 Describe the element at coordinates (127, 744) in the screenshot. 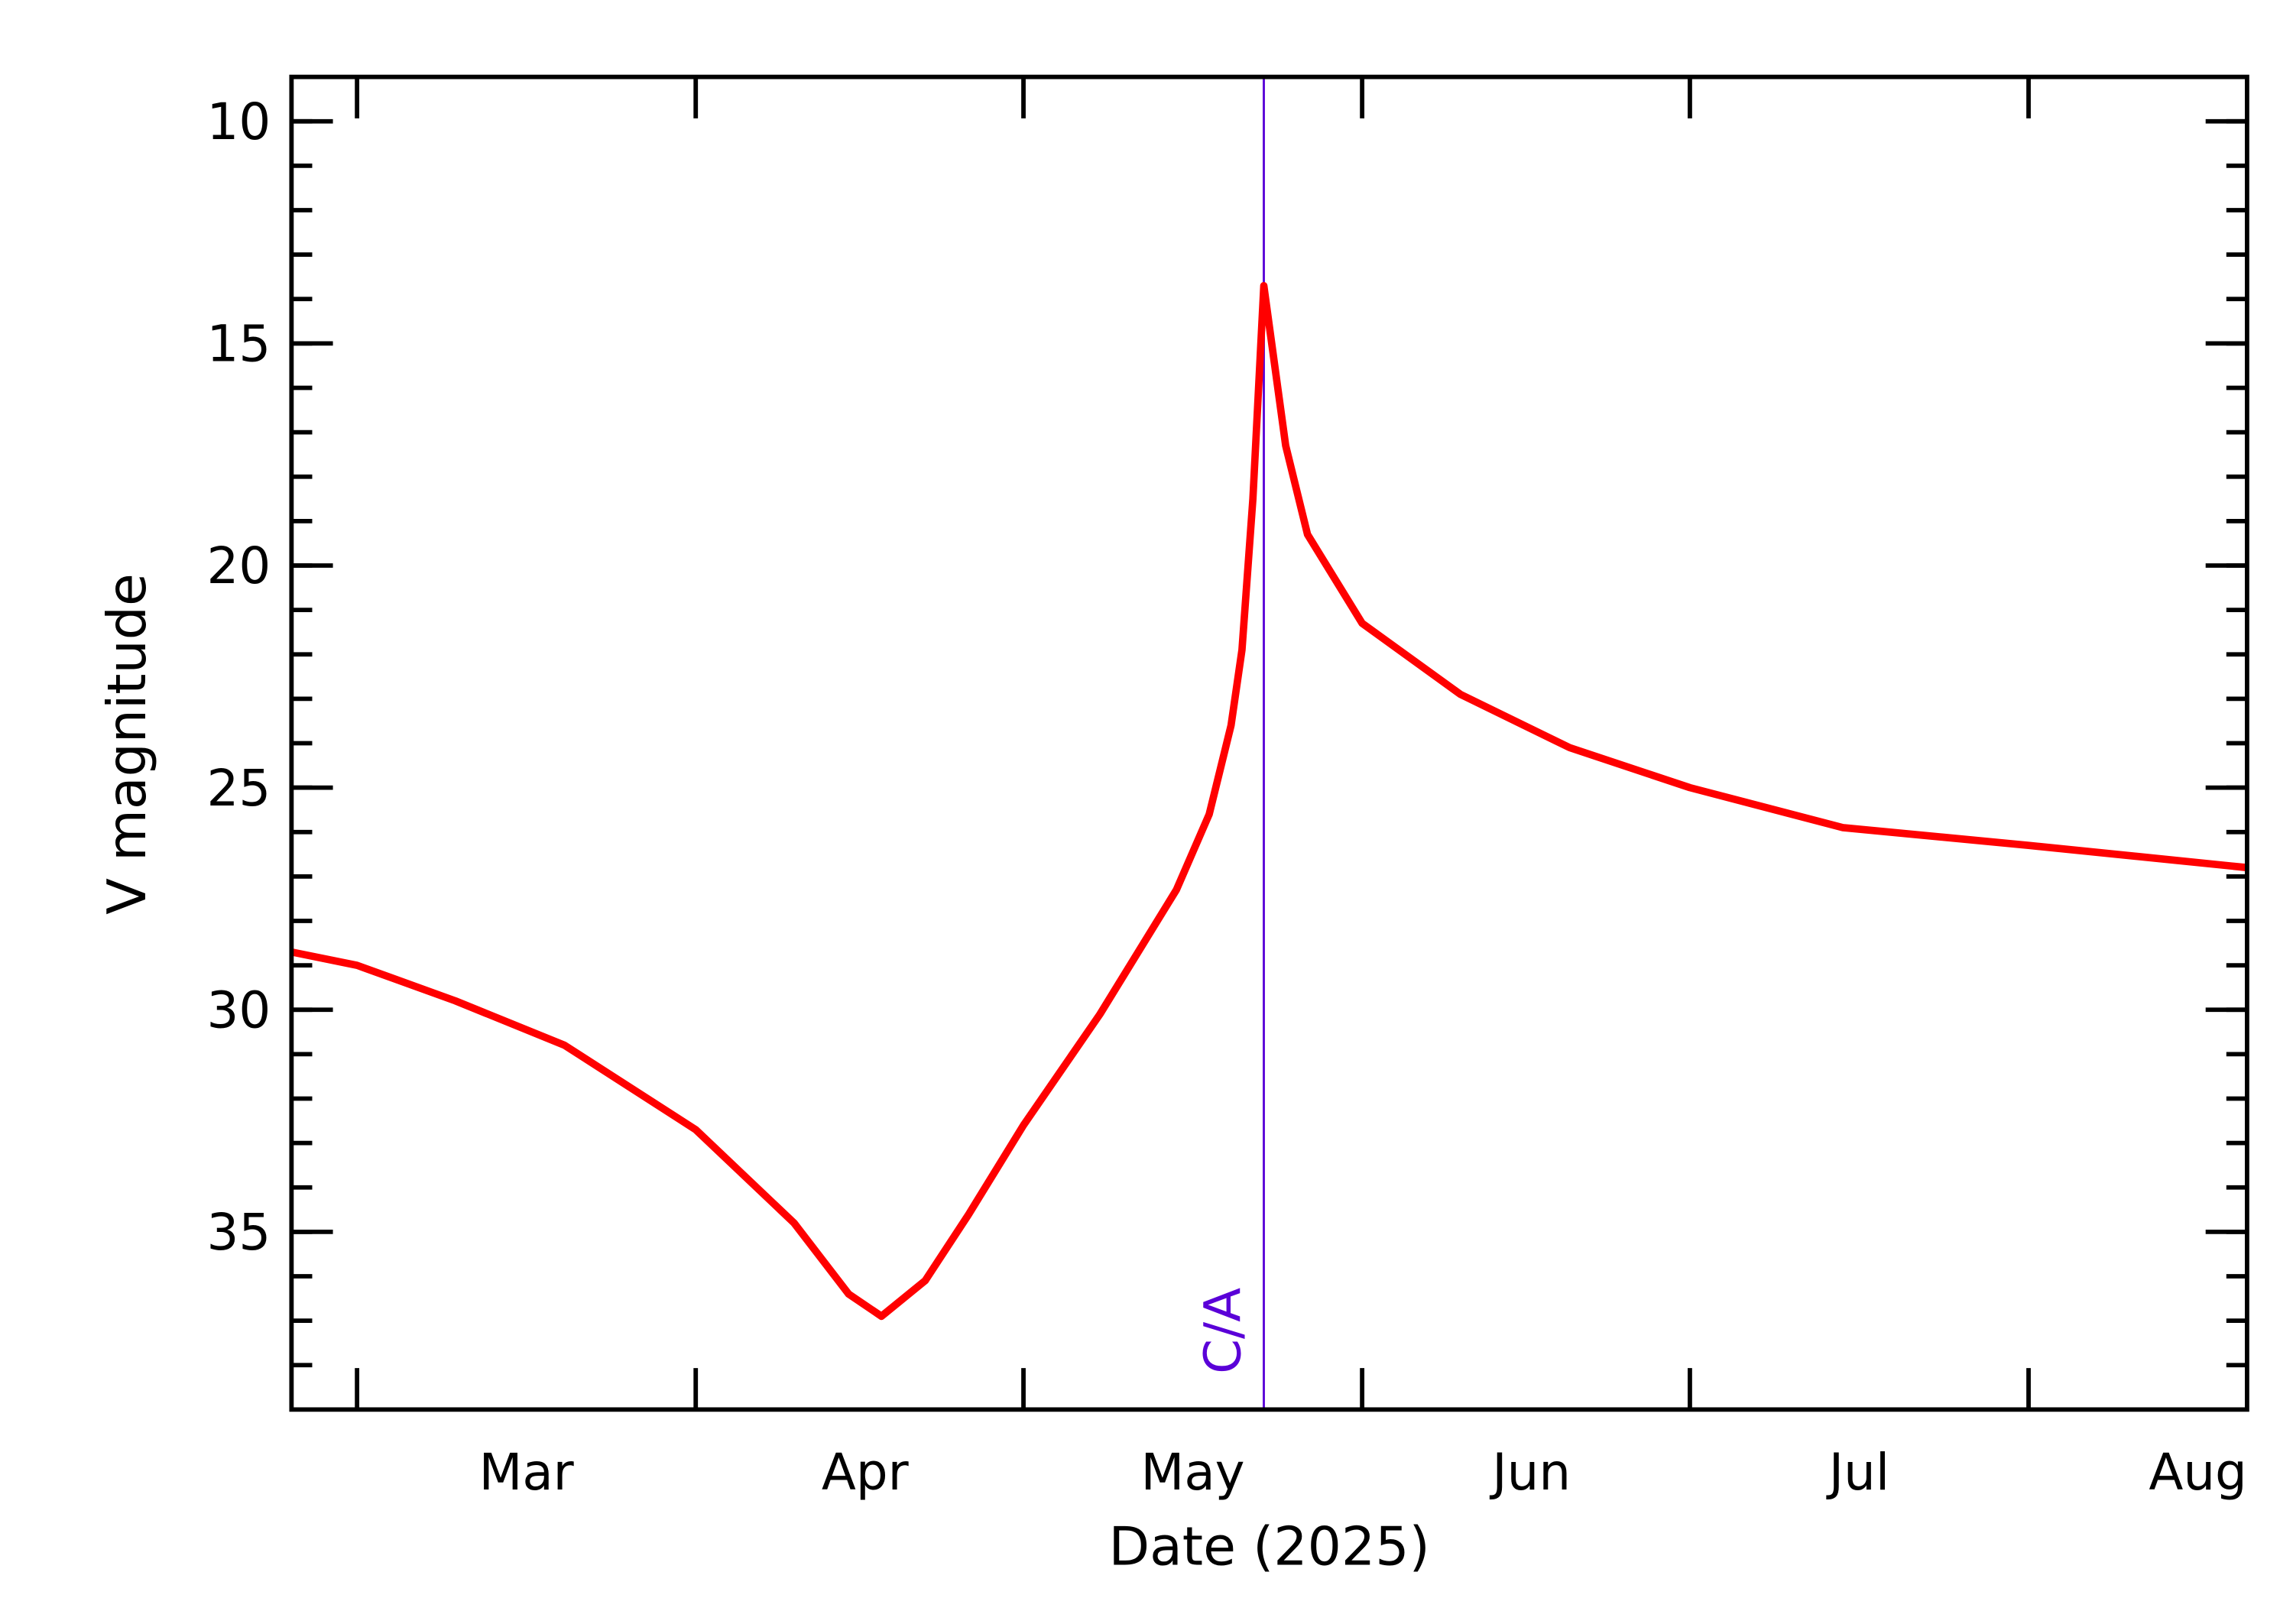

I see `y-axis-label: V magnitude` at that location.